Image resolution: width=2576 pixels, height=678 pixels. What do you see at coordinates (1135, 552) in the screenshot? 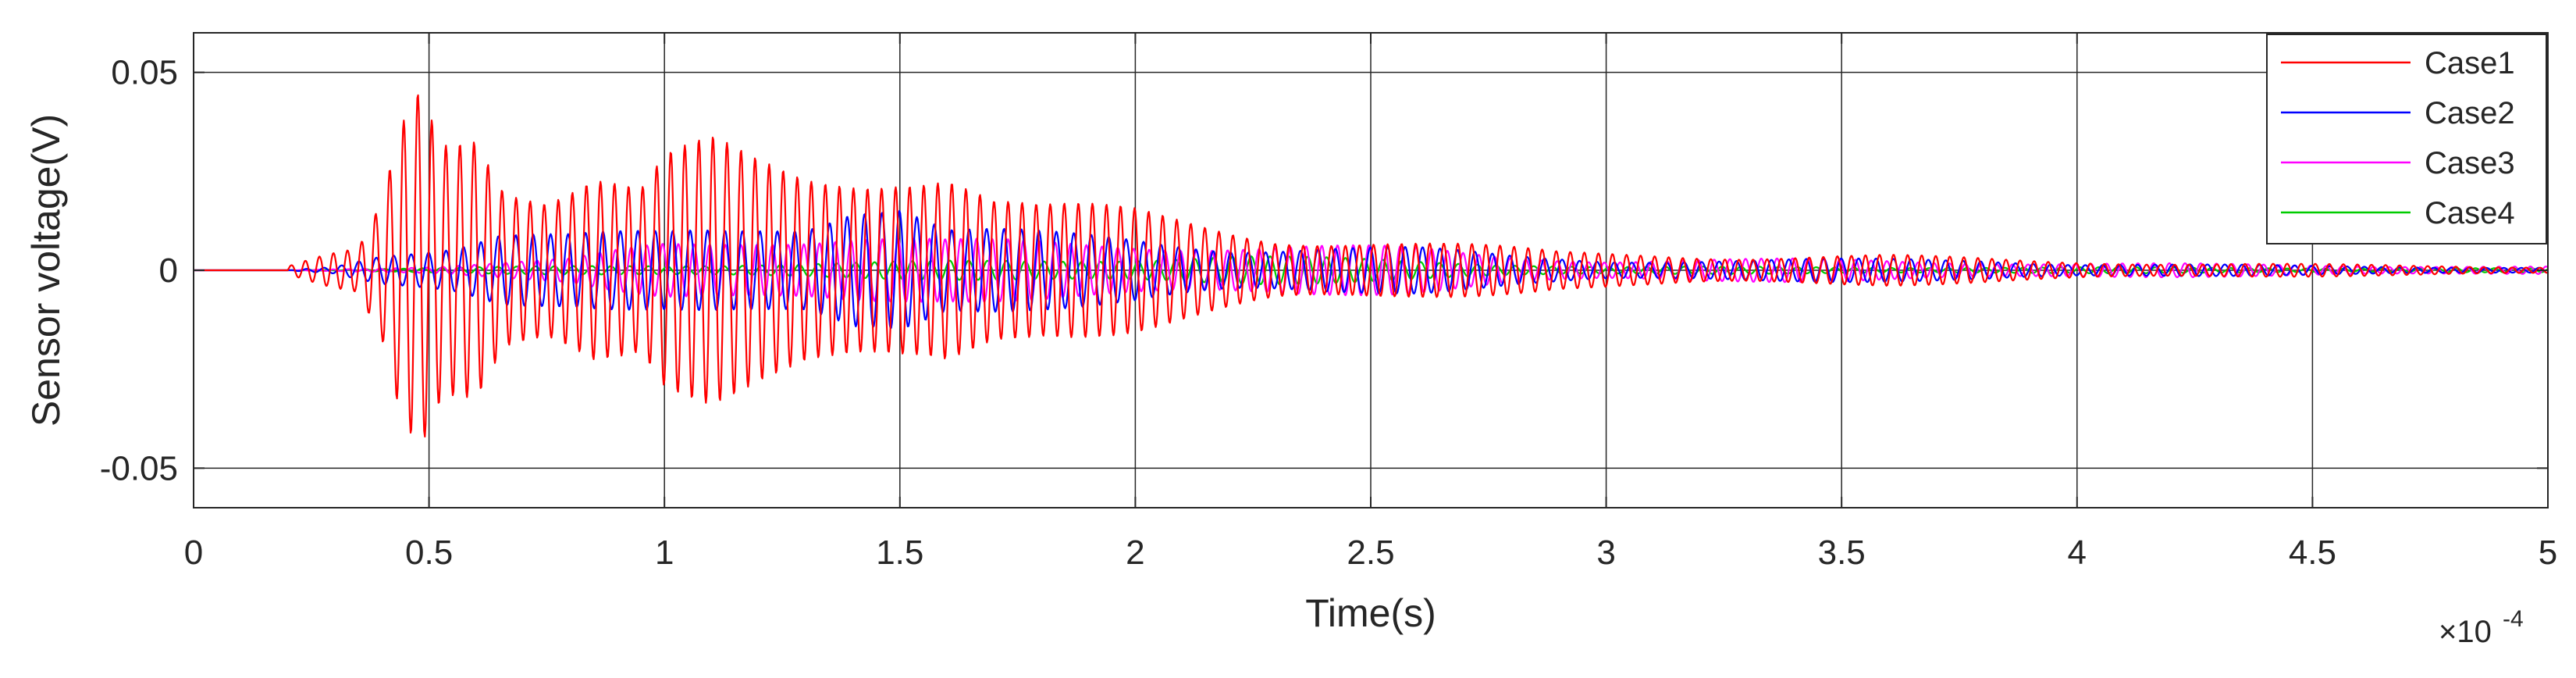
I see `x-tick-label: 2` at bounding box center [1135, 552].